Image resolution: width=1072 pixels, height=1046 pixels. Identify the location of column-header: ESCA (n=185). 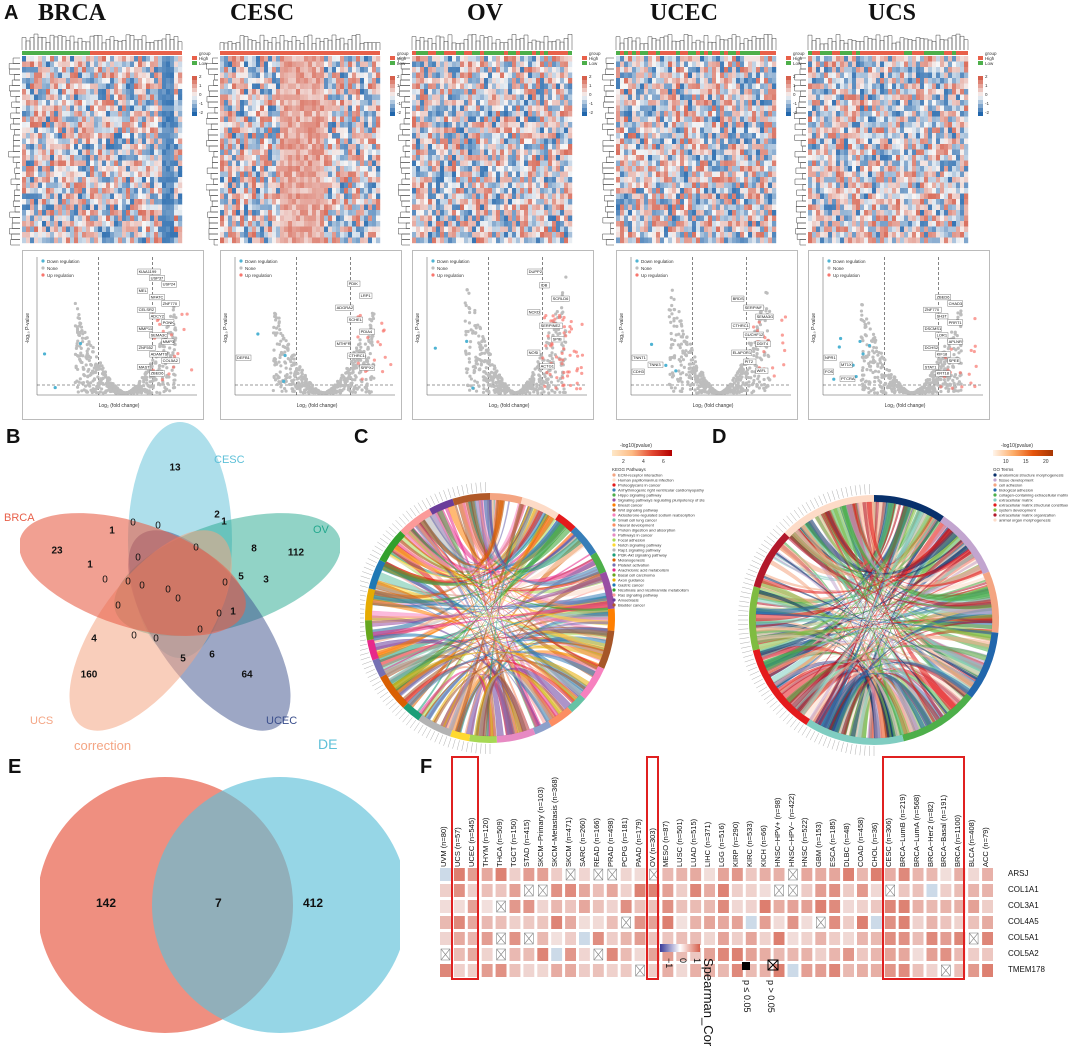
(832, 843).